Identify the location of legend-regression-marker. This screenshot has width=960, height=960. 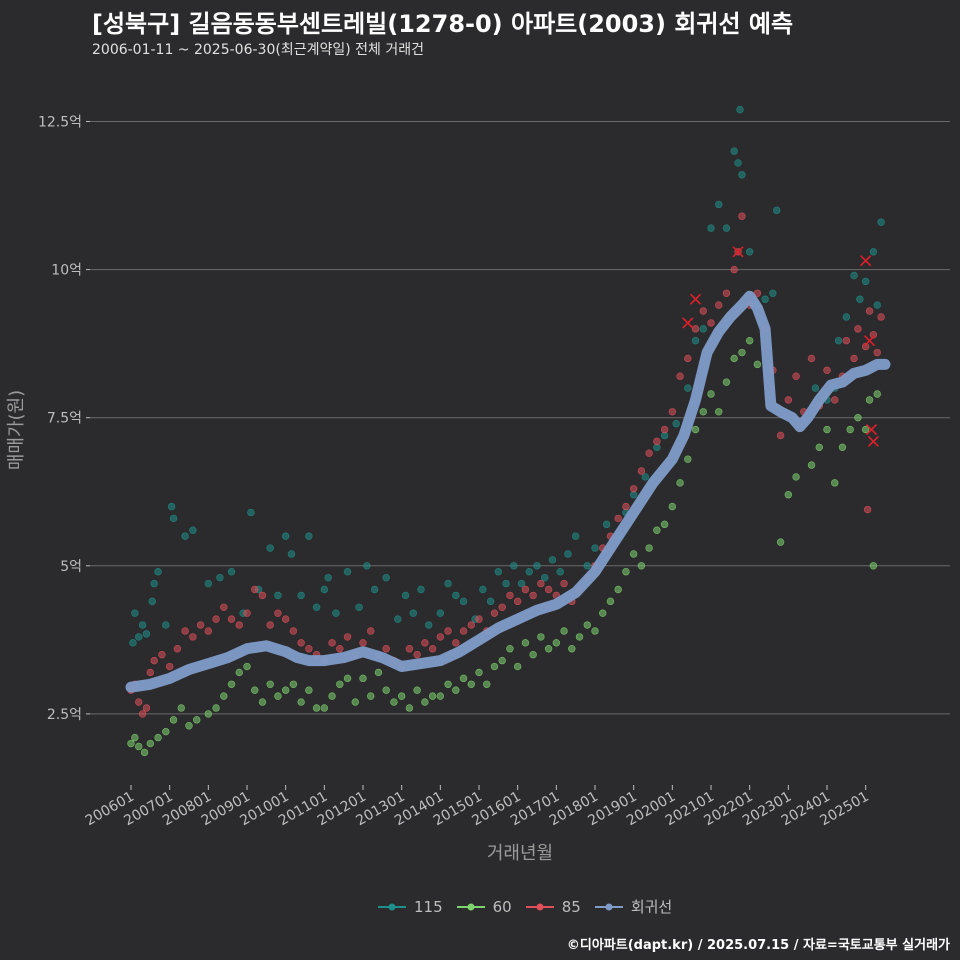
(608, 906).